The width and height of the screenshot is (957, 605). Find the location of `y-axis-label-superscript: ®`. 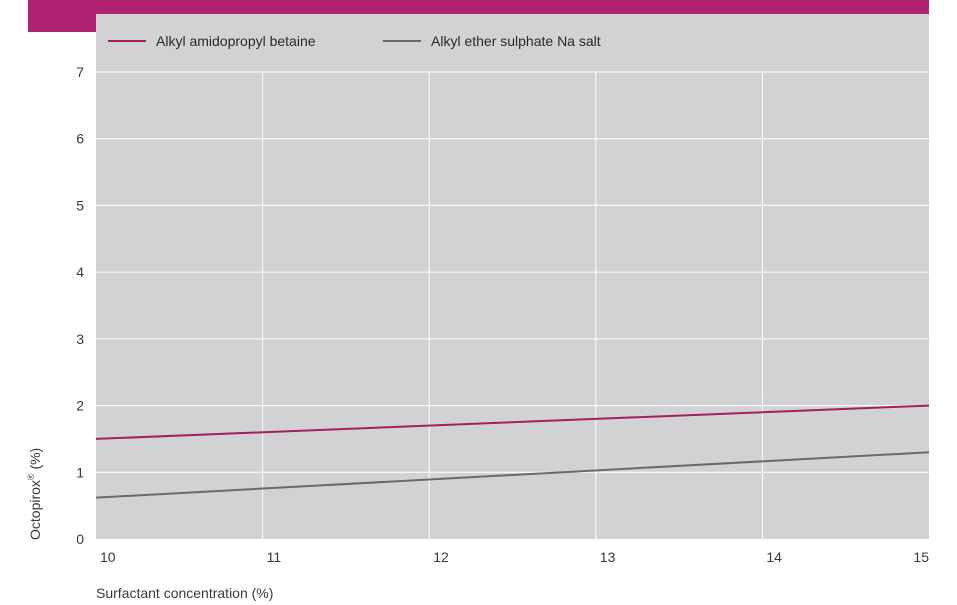

y-axis-label-superscript: ® is located at coordinates (31, 476).